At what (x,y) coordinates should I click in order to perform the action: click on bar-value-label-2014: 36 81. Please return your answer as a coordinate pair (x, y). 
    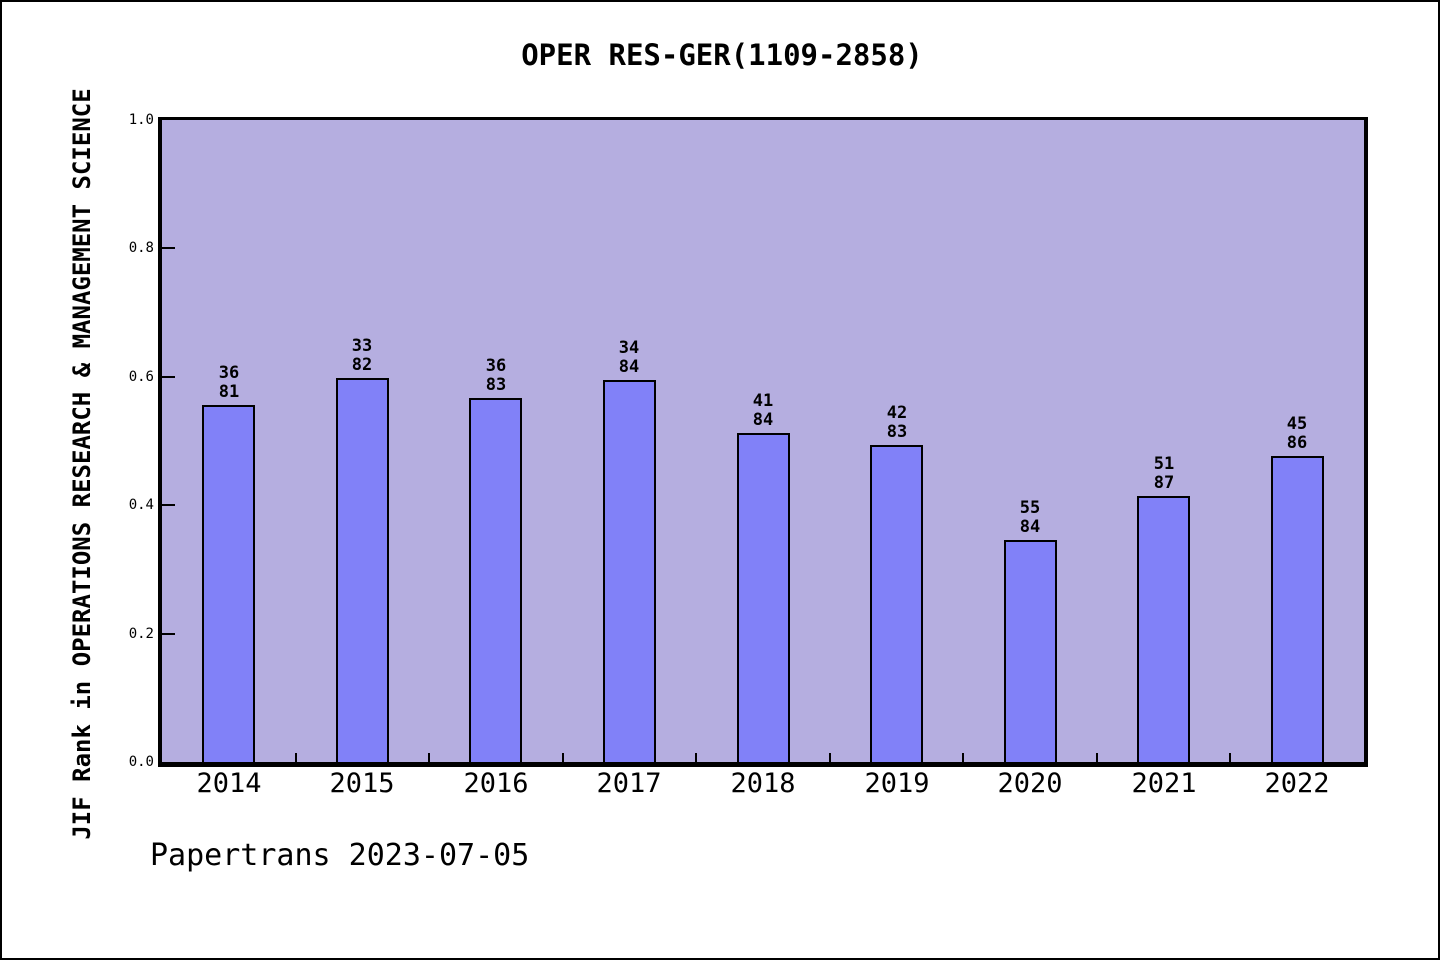
    Looking at the image, I should click on (229, 382).